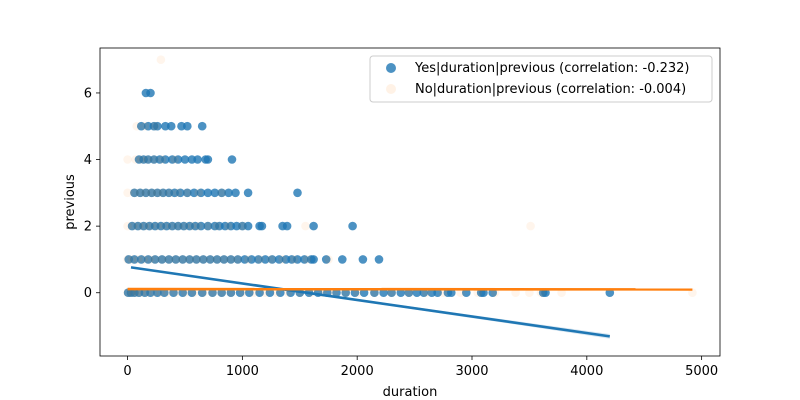 This screenshot has width=800, height=400. What do you see at coordinates (701, 371) in the screenshot?
I see `x-tick-label: 5000` at bounding box center [701, 371].